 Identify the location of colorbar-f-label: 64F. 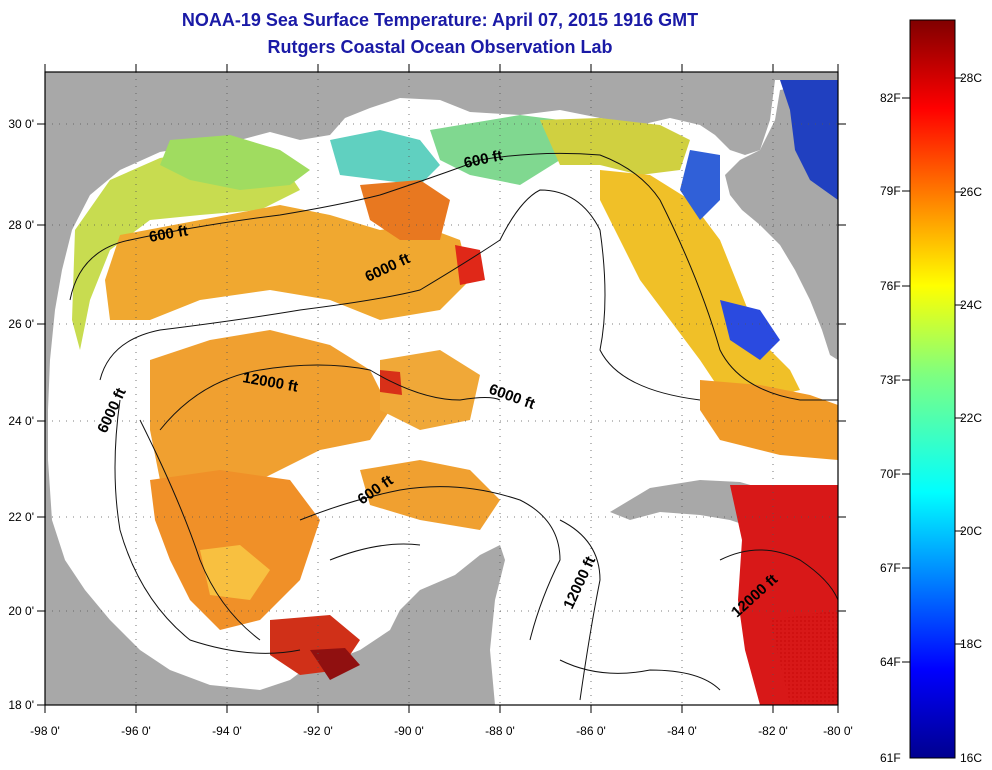
(890, 662).